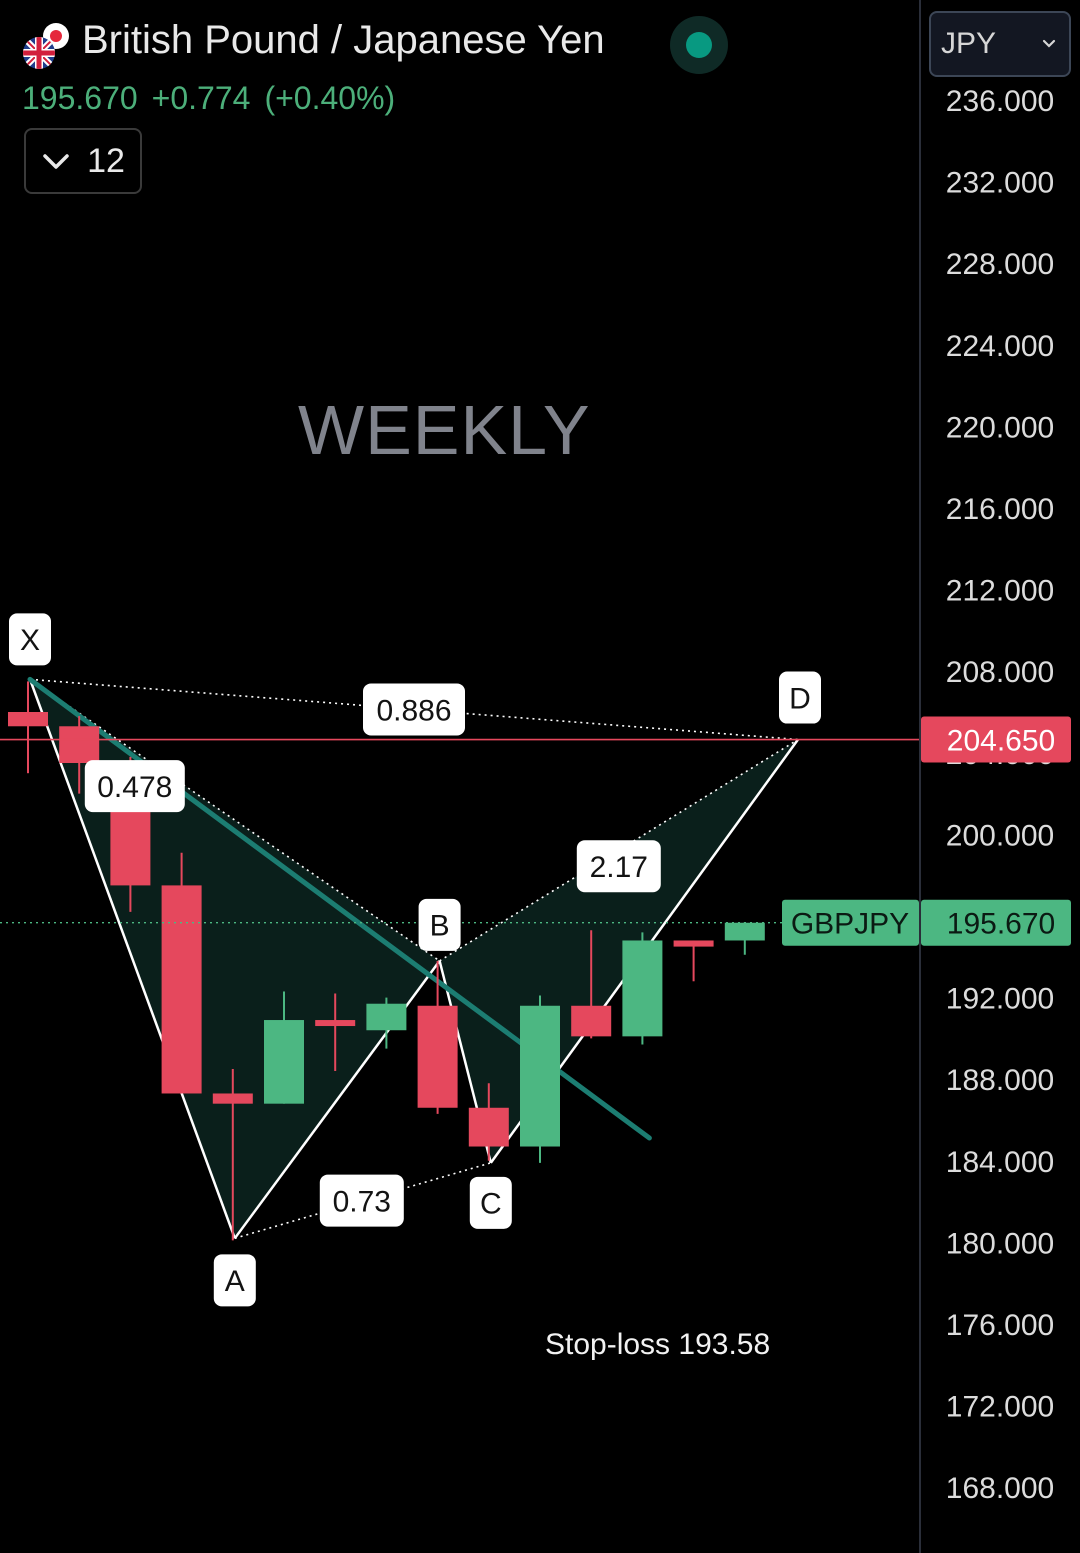  I want to click on point-label-c: C, so click(490, 1202).